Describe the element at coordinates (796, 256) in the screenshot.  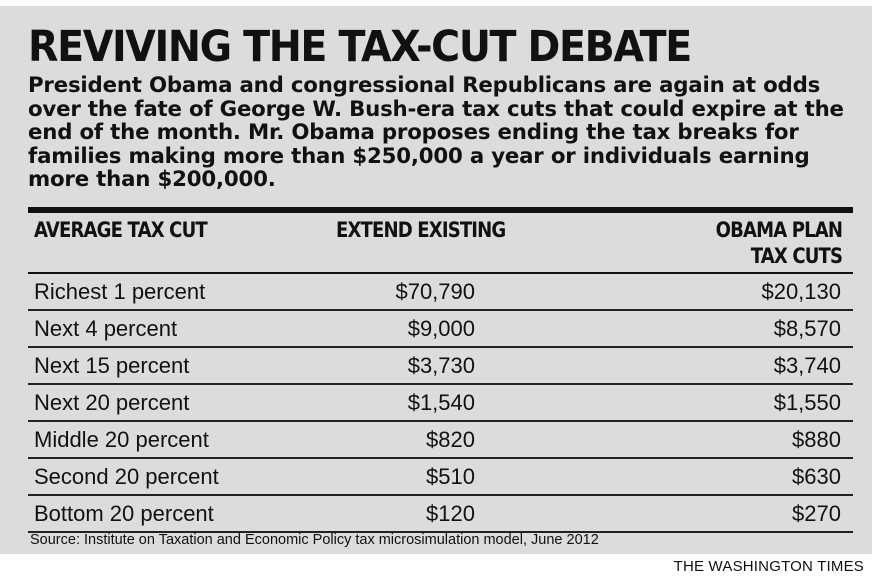
I see `column-header-obama-plan-line2: TAX CUTS` at that location.